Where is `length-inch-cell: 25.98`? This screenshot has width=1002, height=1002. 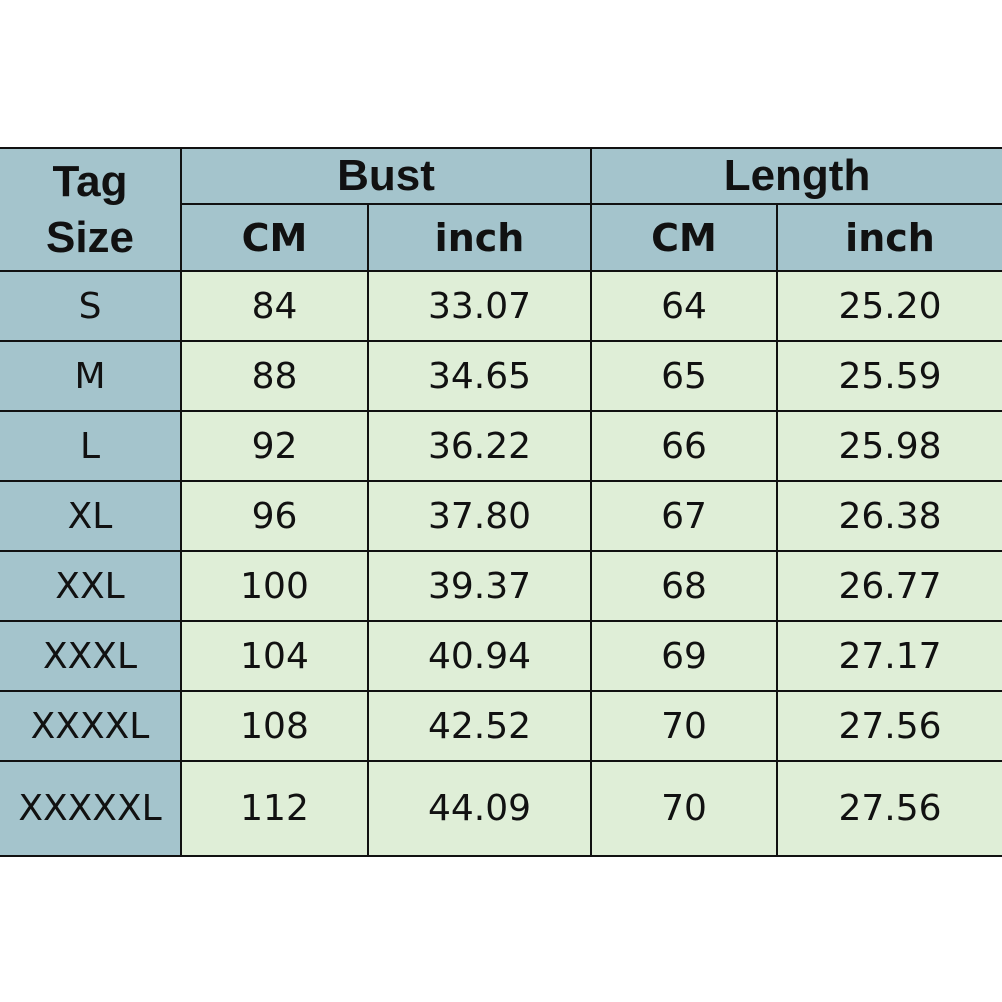
length-inch-cell: 25.98 is located at coordinates (888, 446).